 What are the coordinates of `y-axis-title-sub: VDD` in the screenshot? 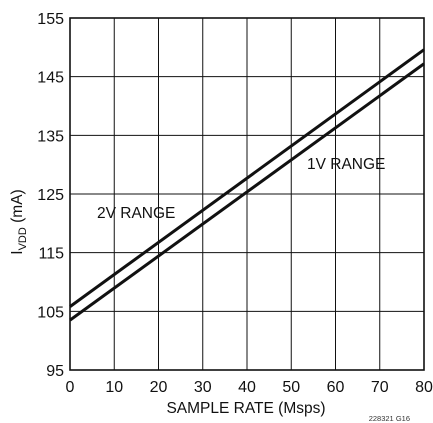 It's located at (23, 238).